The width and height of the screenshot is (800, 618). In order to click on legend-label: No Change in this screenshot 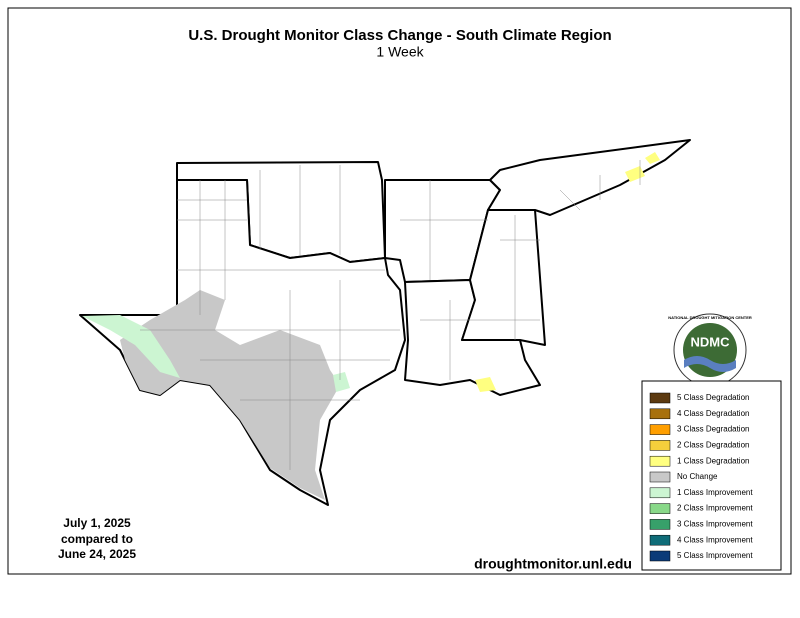, I will do `click(697, 476)`.